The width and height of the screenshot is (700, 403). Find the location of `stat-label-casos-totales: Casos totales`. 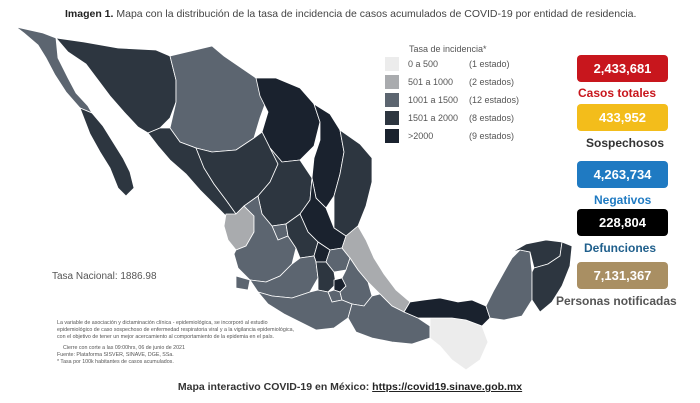

stat-label-casos-totales: Casos totales is located at coordinates (617, 93).